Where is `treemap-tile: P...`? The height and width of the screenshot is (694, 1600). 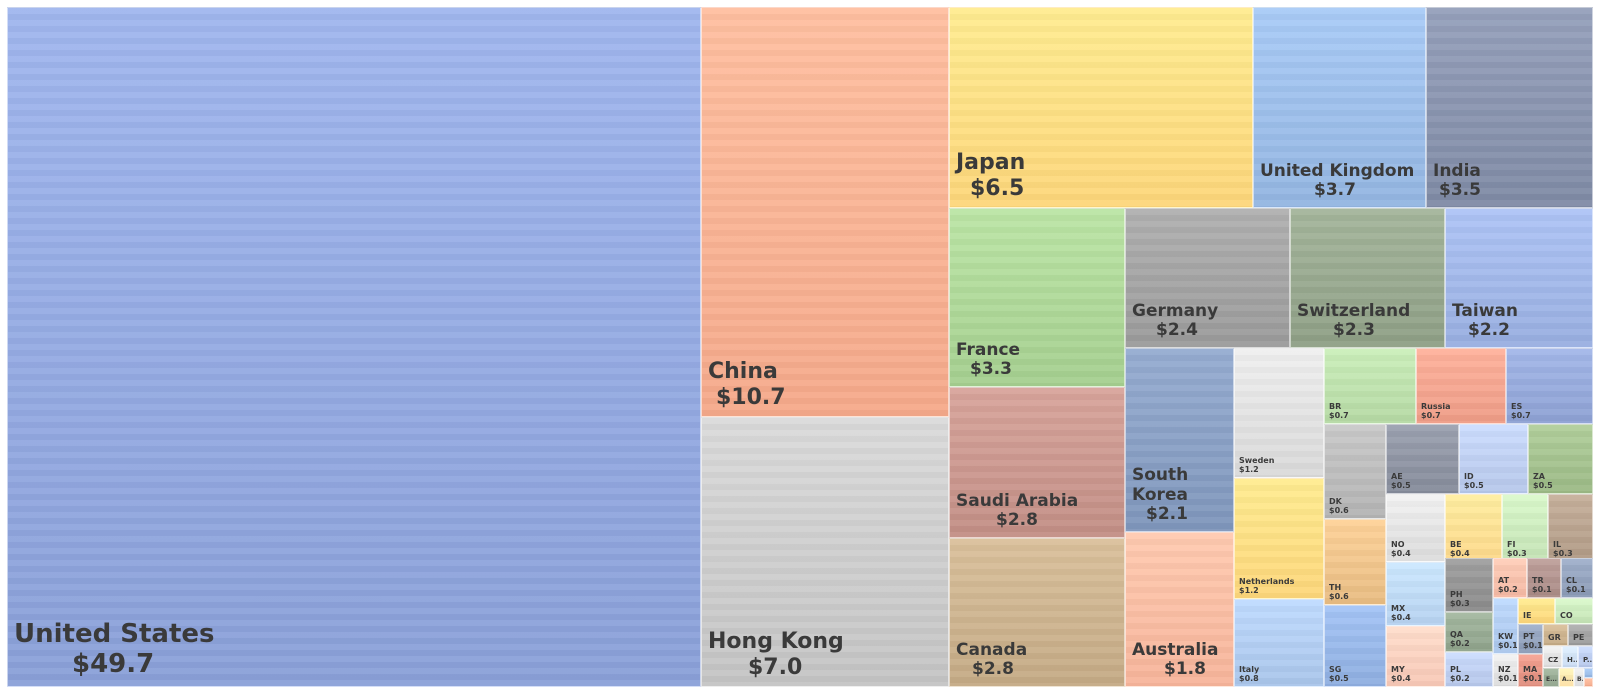 treemap-tile: P... is located at coordinates (1585, 657).